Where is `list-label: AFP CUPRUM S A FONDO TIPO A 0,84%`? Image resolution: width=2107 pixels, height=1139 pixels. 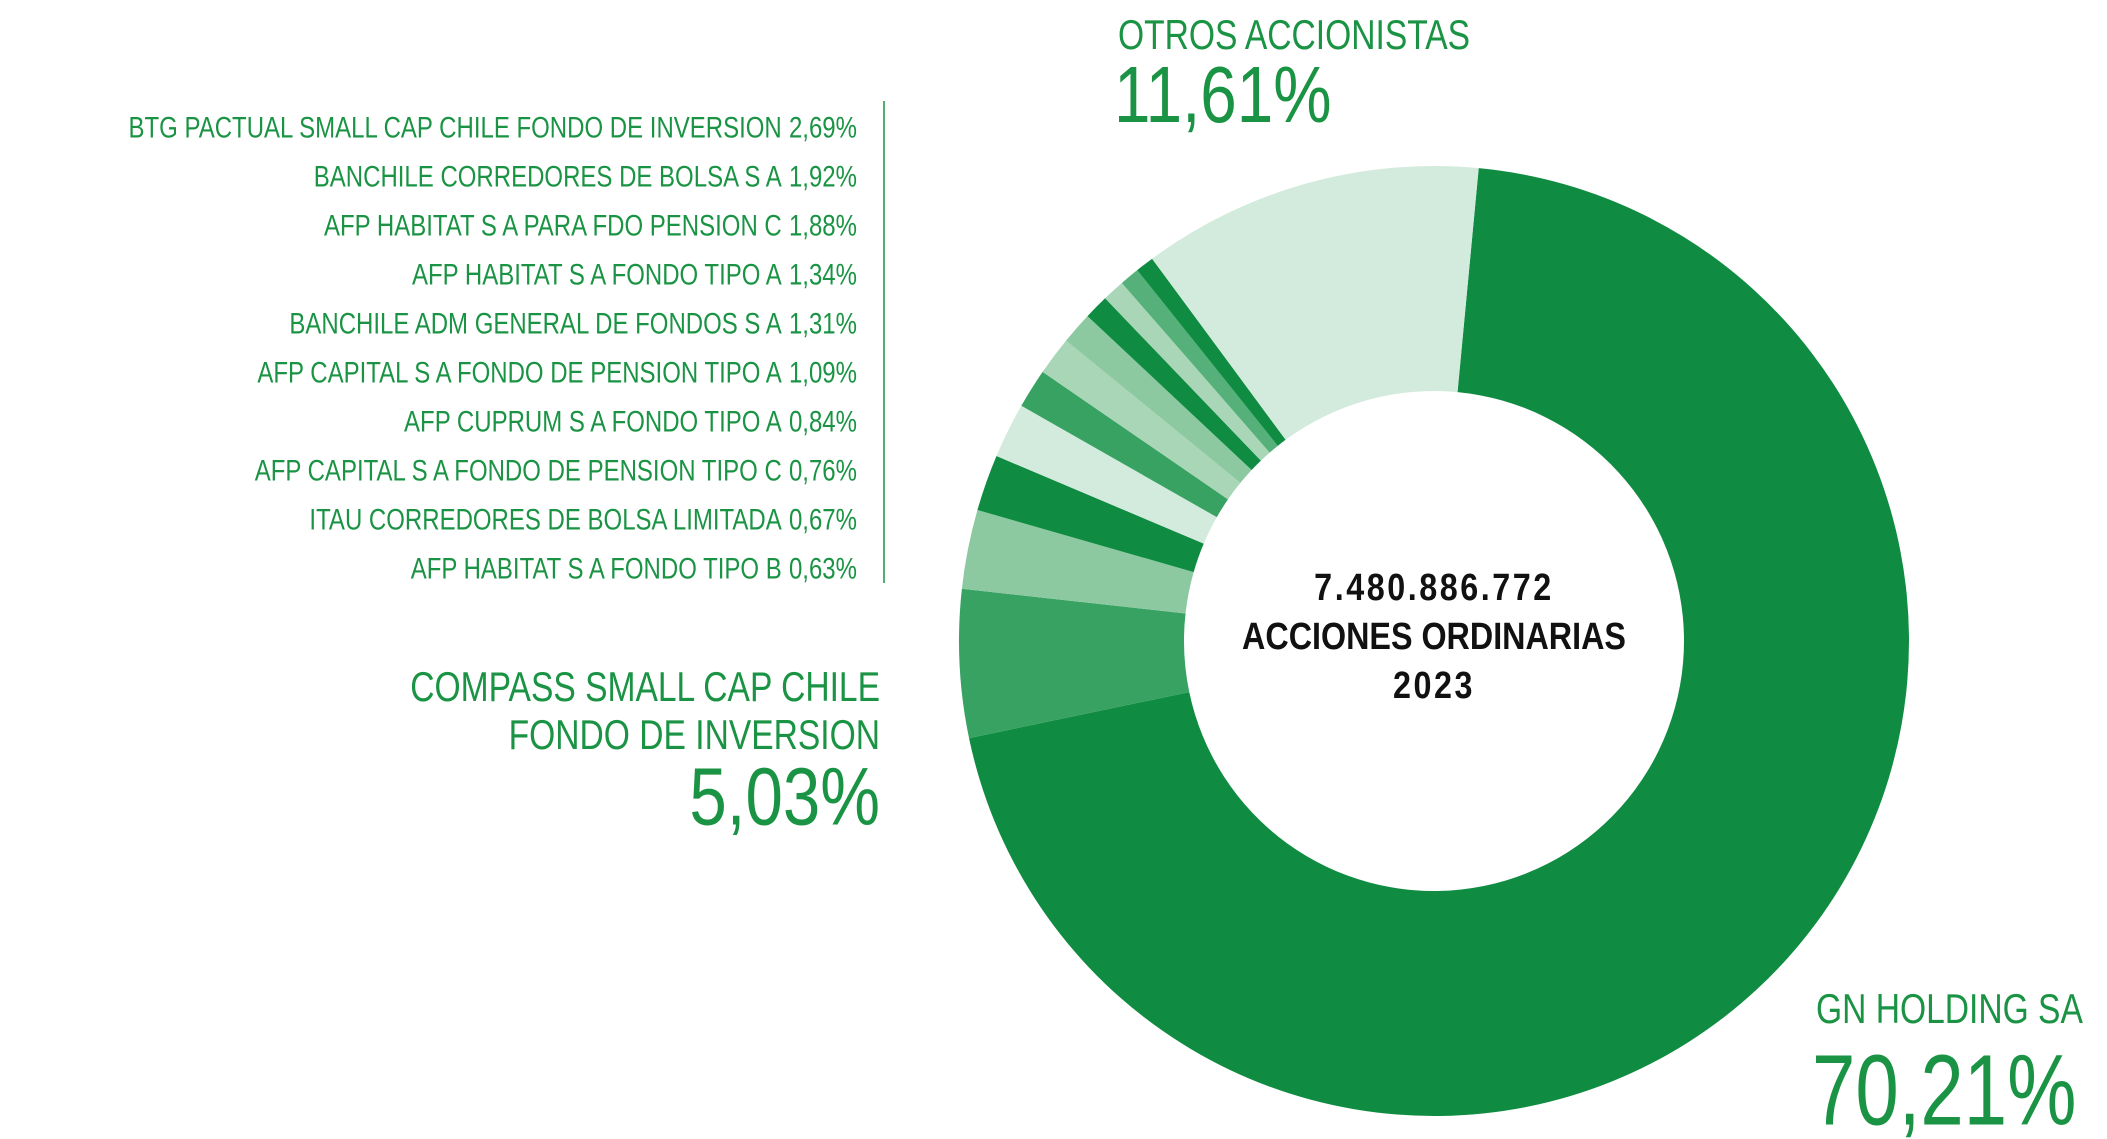
list-label: AFP CUPRUM S A FONDO TIPO A 0,84% is located at coordinates (630, 421).